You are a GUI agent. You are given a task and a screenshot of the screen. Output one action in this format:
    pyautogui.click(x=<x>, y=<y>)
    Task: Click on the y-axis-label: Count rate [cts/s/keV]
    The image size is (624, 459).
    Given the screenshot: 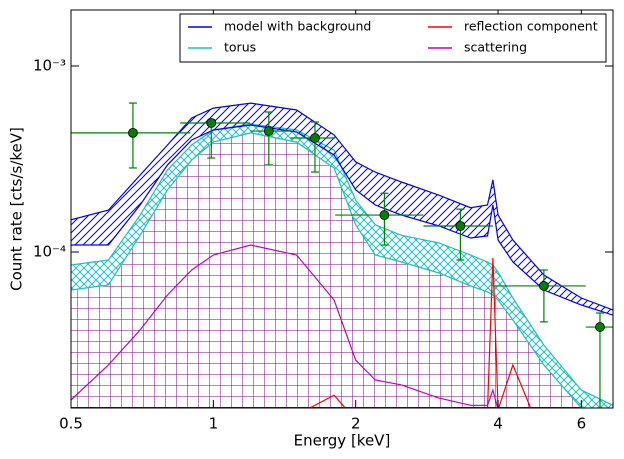 What is the action you would take?
    pyautogui.click(x=17, y=209)
    